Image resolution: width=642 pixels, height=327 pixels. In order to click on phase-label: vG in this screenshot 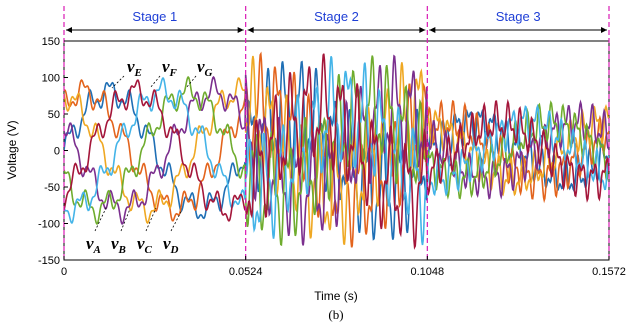, I will do `click(205, 68)`.